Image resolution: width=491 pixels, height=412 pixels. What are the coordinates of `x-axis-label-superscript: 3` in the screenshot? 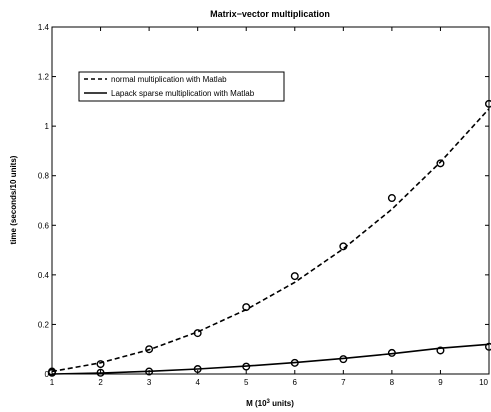 It's located at (269, 402).